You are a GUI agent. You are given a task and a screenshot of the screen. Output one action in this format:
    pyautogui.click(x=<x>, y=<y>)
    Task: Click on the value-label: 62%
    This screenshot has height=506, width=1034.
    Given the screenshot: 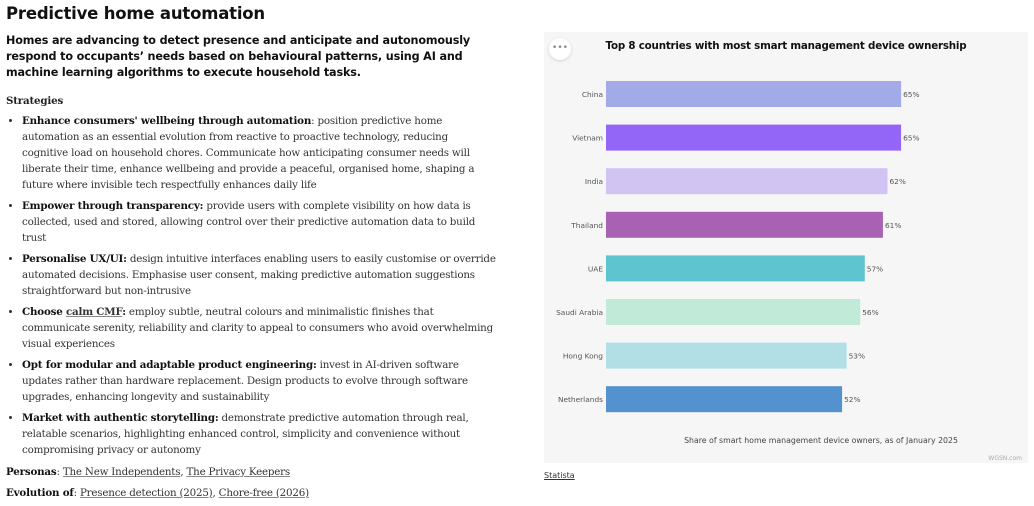 What is the action you would take?
    pyautogui.click(x=897, y=181)
    